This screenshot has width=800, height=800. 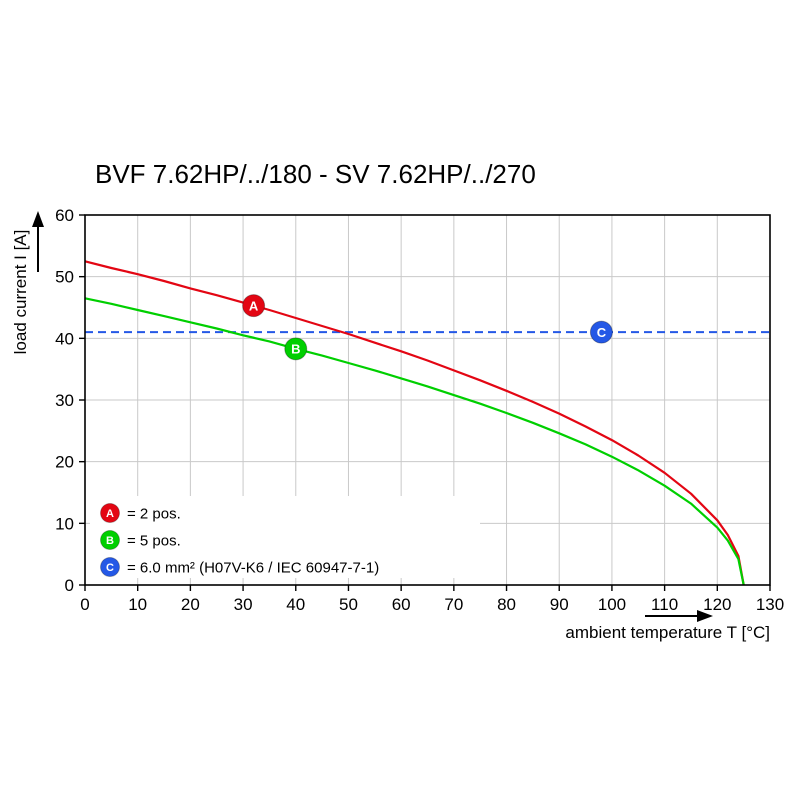 What do you see at coordinates (64, 215) in the screenshot?
I see `y-axis-tick-label: 60` at bounding box center [64, 215].